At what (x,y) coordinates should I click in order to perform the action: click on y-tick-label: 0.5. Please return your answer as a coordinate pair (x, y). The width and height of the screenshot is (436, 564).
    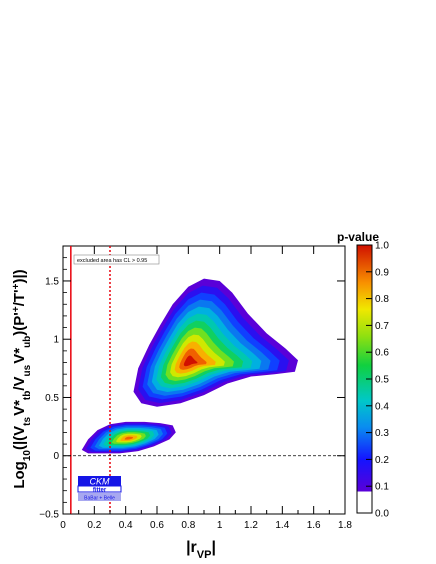
    Looking at the image, I should click on (52, 398).